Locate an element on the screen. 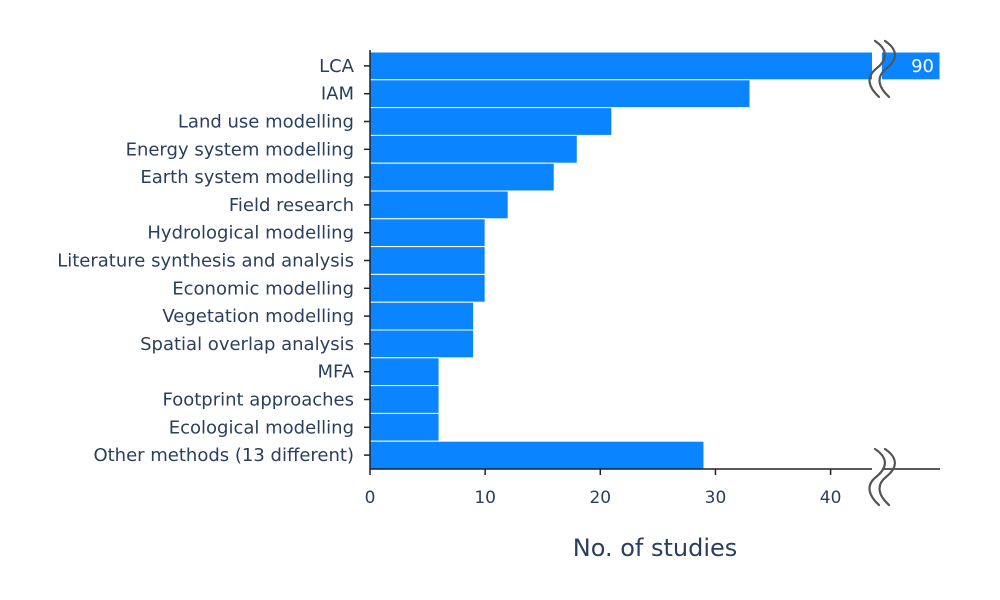  category-label-iam: IAM is located at coordinates (337, 94).